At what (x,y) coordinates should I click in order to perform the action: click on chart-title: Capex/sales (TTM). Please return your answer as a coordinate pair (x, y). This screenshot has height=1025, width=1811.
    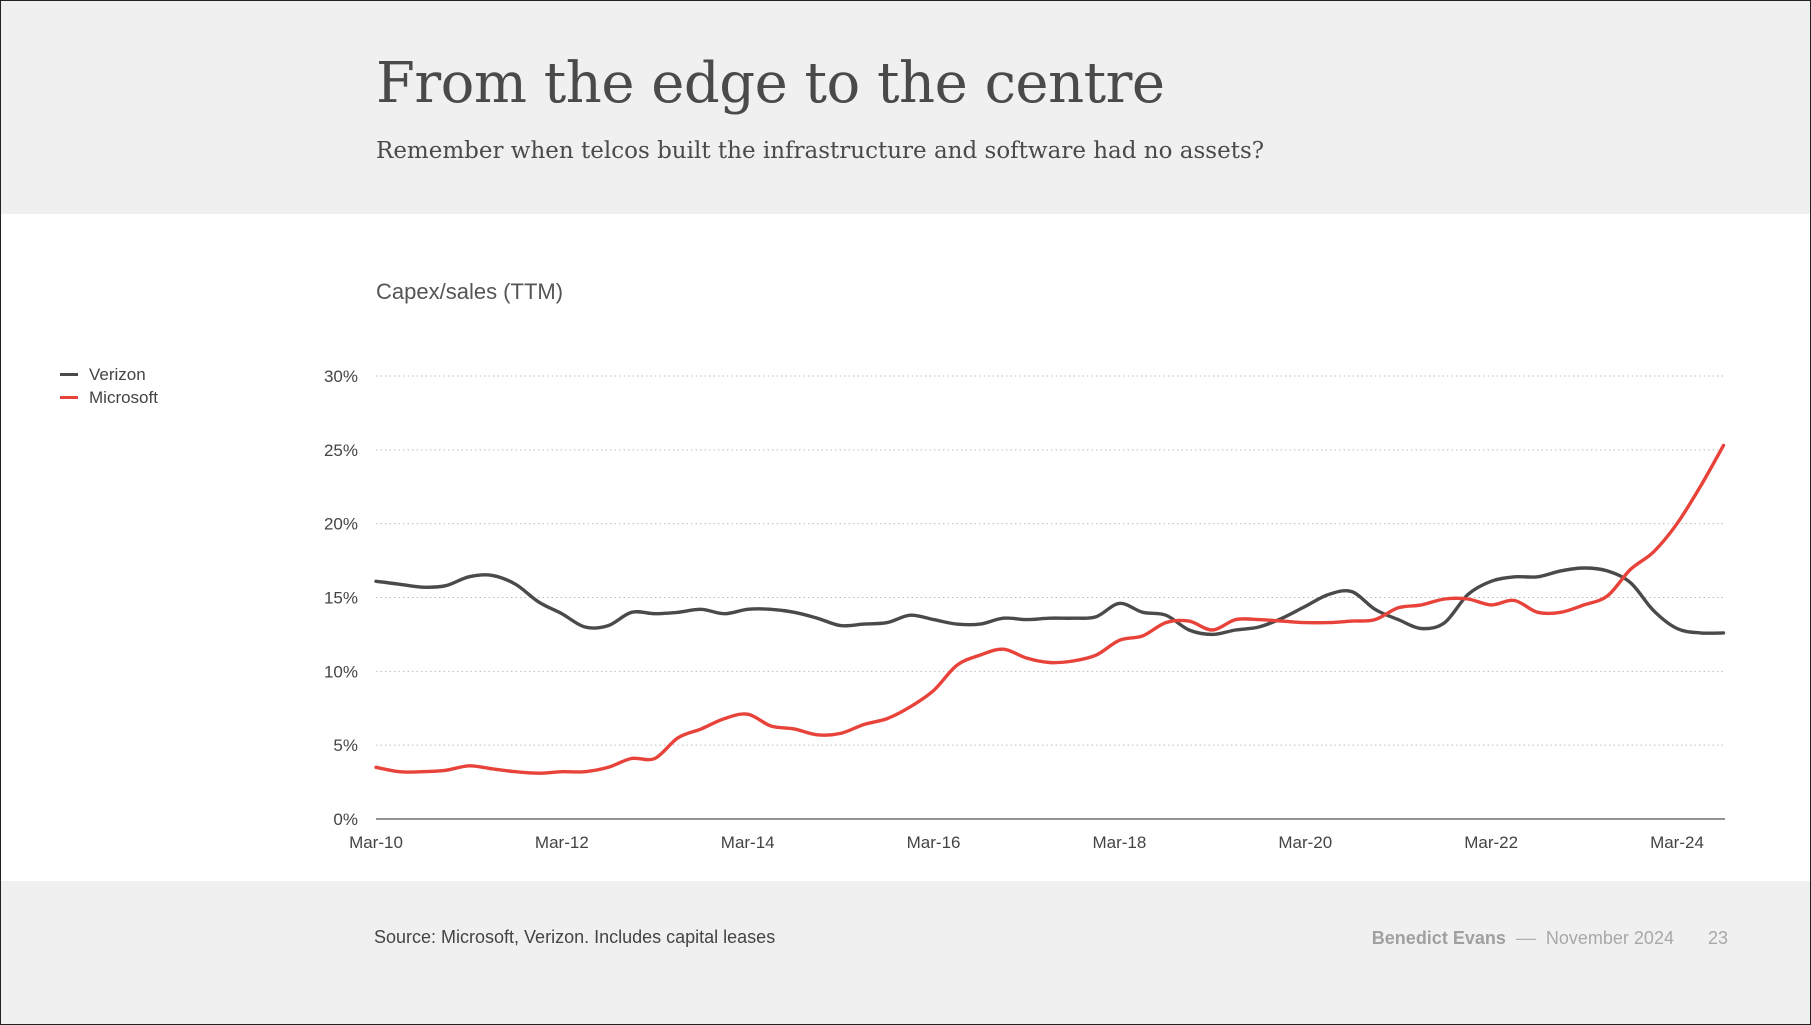
    Looking at the image, I should click on (470, 291).